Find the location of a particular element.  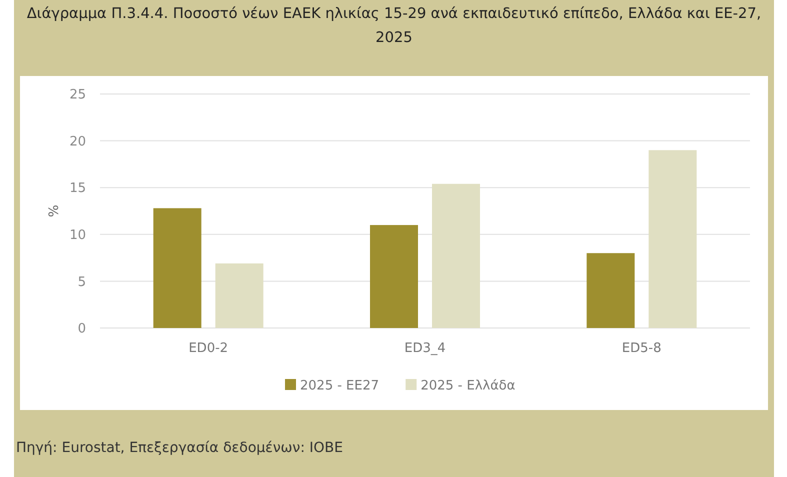

y-tick-label: 0 is located at coordinates (82, 329).